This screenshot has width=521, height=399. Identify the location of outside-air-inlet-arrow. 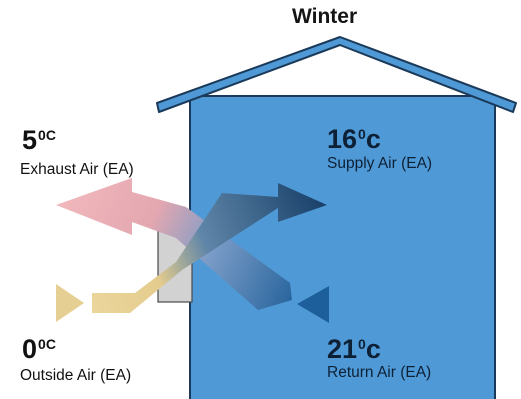
(70, 303).